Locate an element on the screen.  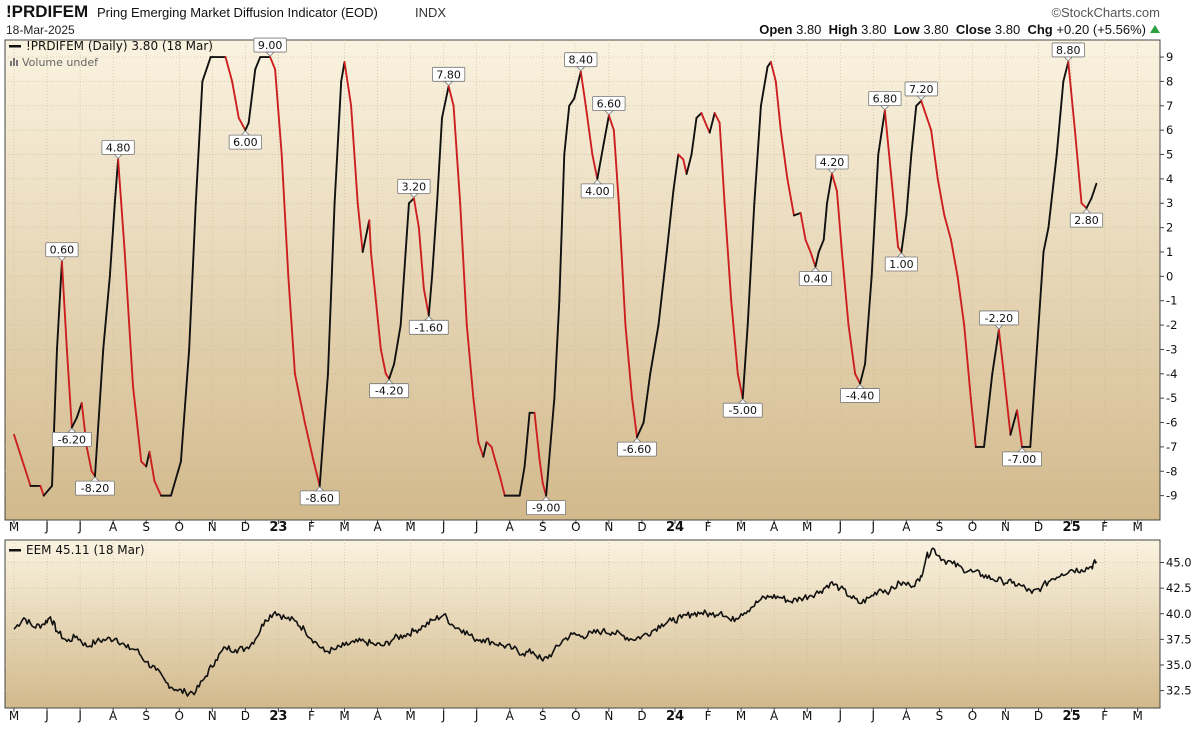
y-tick-label: -1 is located at coordinates (1171, 301).